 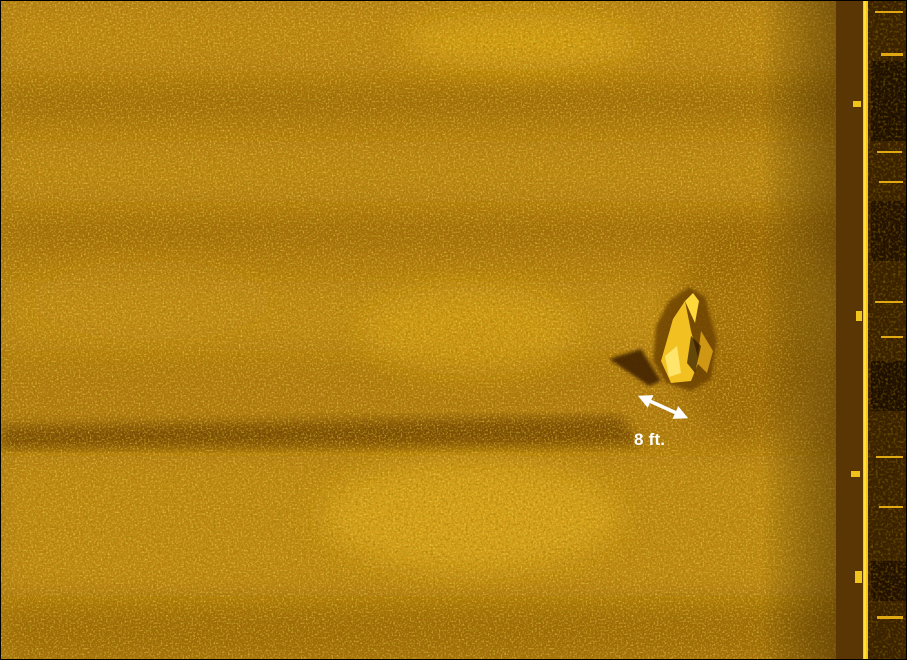 I want to click on scale-arrow, so click(x=663, y=407).